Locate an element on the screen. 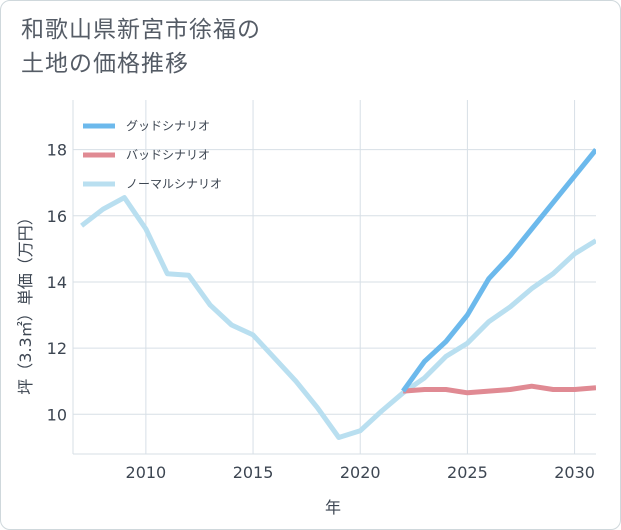 The image size is (621, 530). legend-item-normal-label: ノーマルシナリオ is located at coordinates (174, 184).